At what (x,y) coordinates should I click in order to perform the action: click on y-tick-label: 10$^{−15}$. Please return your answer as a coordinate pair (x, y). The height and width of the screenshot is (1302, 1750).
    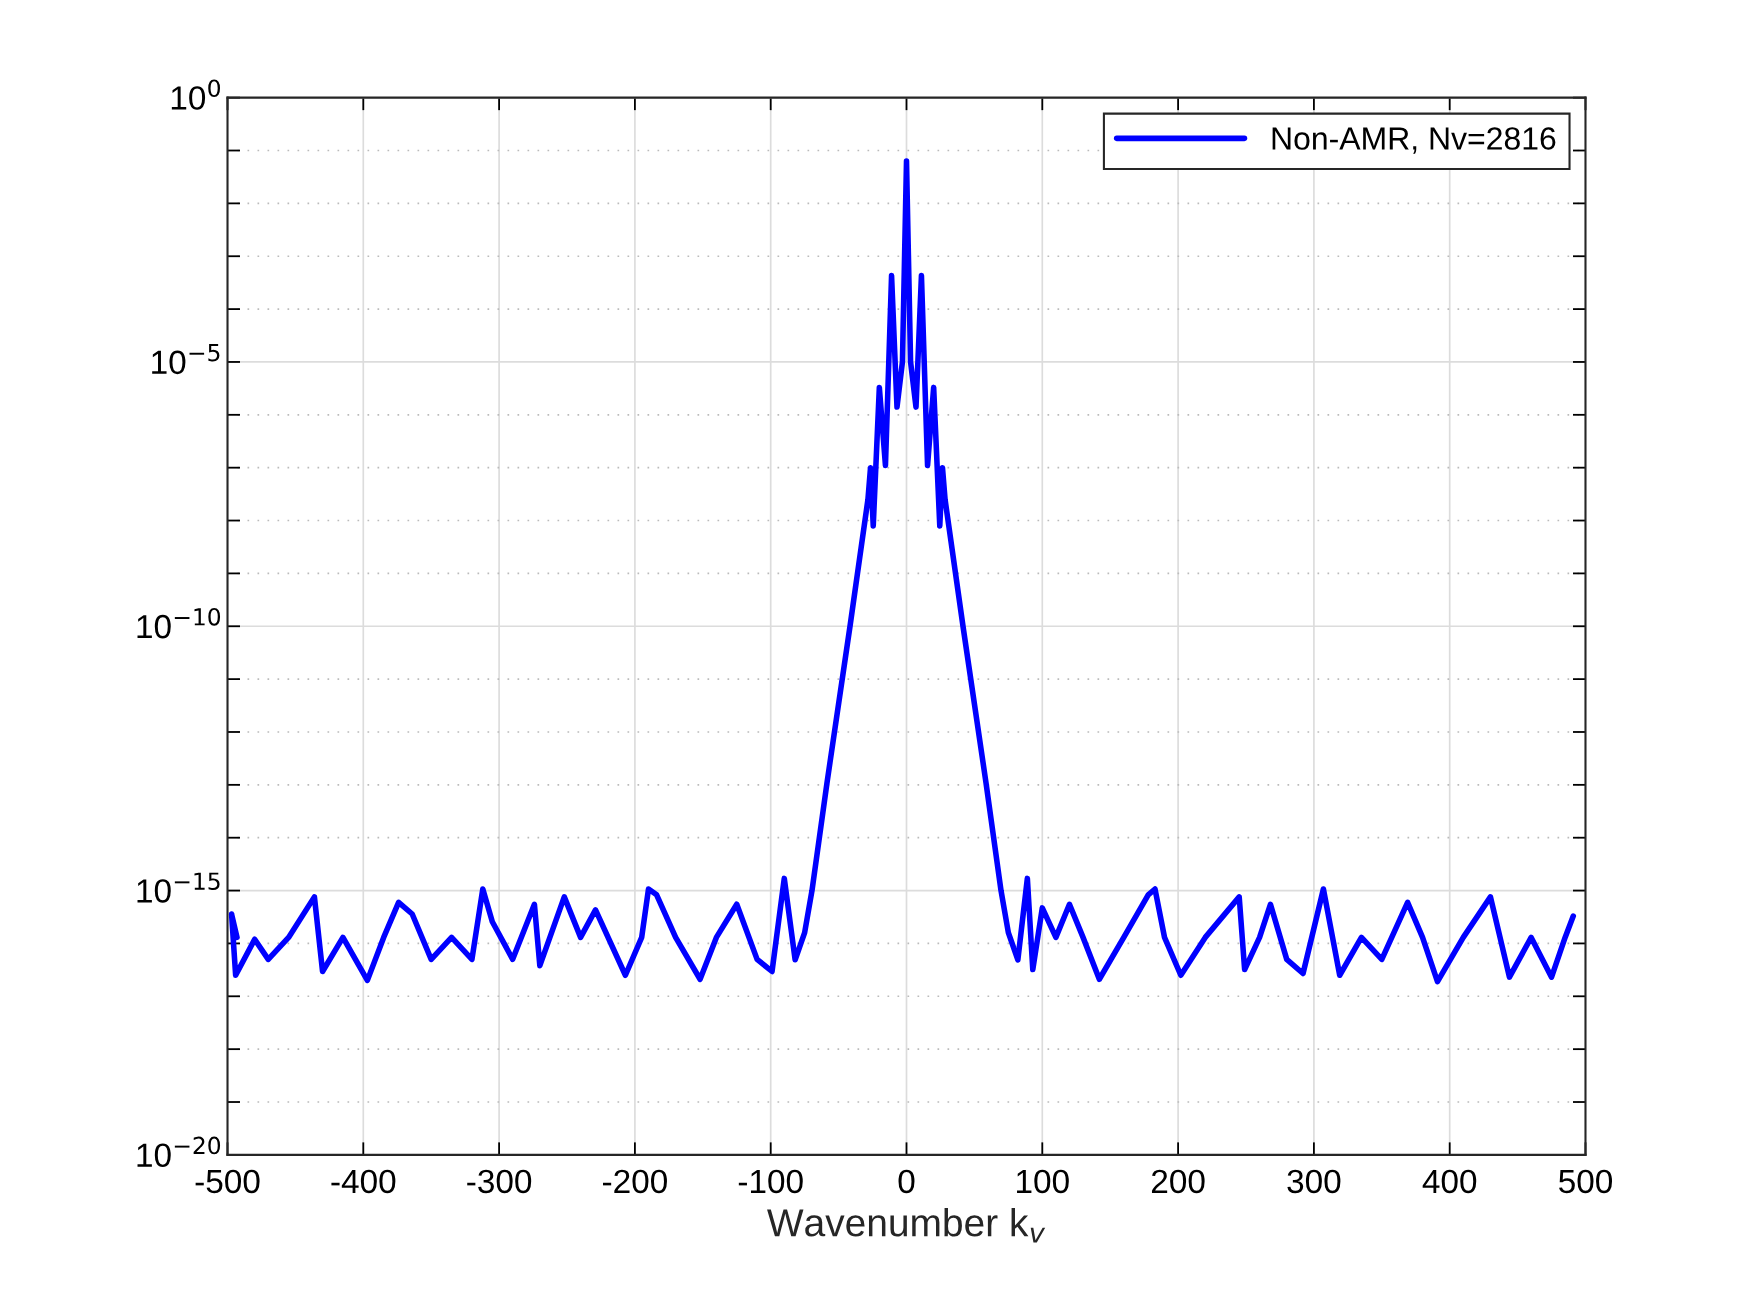
    Looking at the image, I should click on (178, 887).